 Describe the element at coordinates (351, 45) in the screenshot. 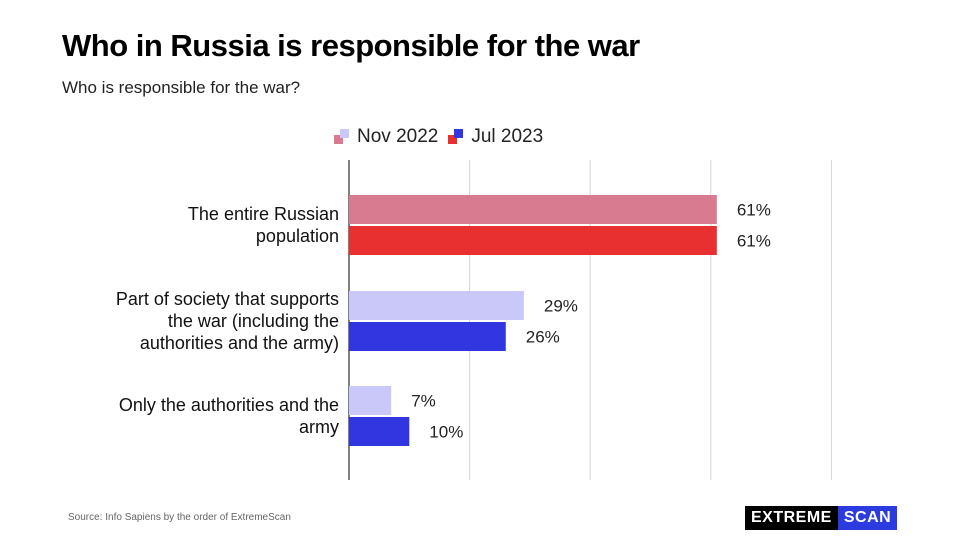

I see `chart-title: Who in Russia is responsible for the war` at that location.